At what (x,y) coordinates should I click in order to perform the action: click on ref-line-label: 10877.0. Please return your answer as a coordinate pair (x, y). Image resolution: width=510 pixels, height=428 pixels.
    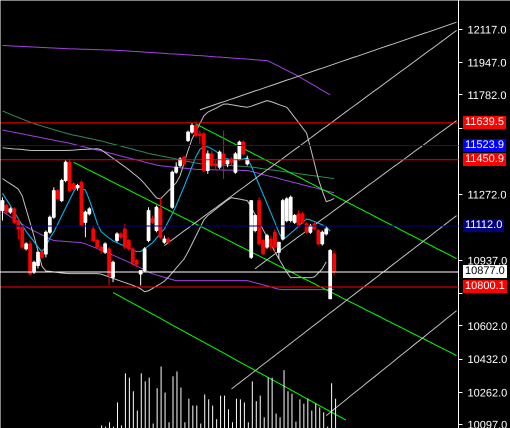
    Looking at the image, I should click on (485, 271).